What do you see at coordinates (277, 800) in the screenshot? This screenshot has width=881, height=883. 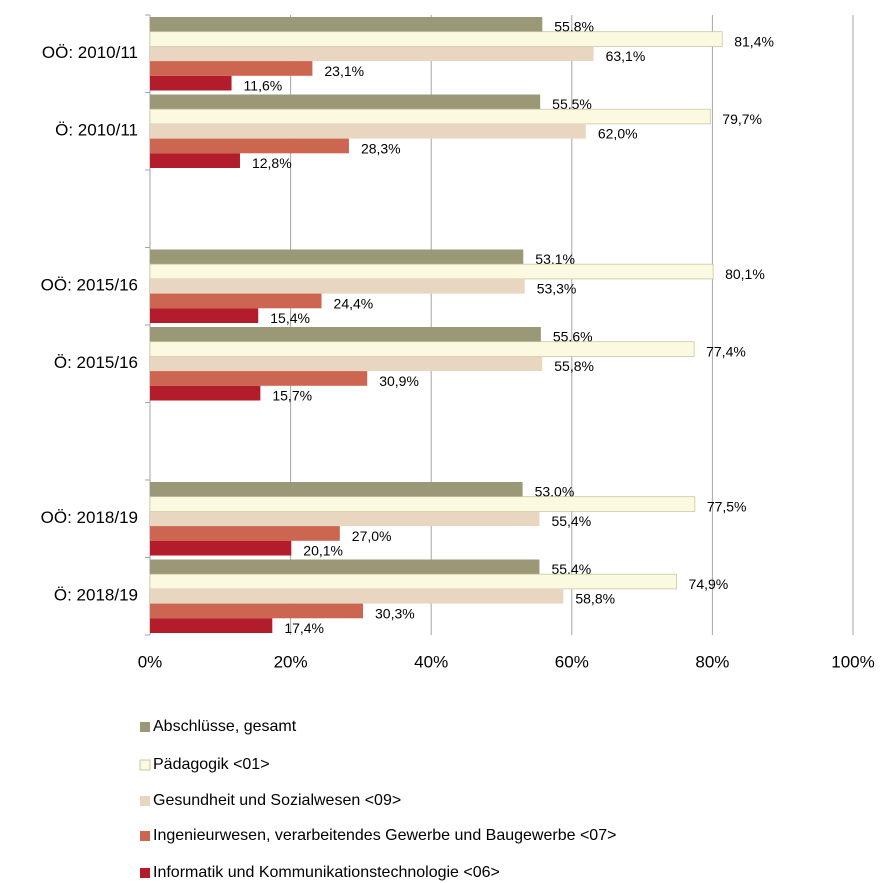 I see `legend-label: Gesundheit und Sozialwesen <09>` at bounding box center [277, 800].